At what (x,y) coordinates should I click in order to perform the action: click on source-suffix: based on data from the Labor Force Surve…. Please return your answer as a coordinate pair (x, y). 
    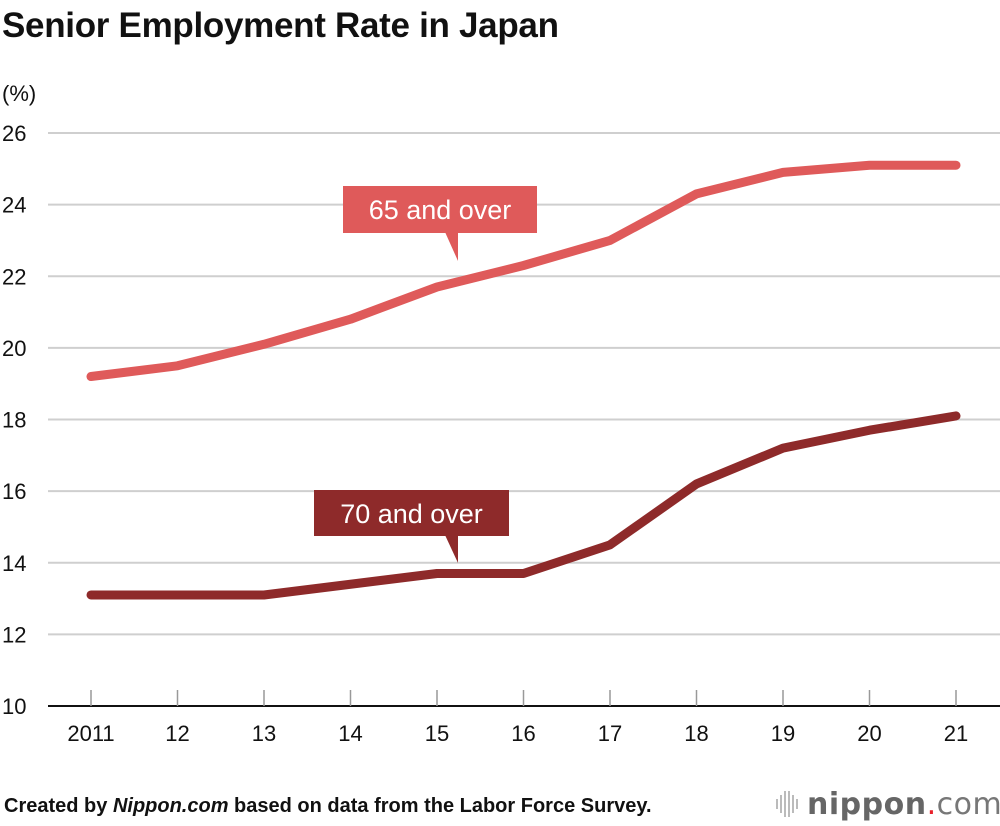
    Looking at the image, I should click on (440, 806).